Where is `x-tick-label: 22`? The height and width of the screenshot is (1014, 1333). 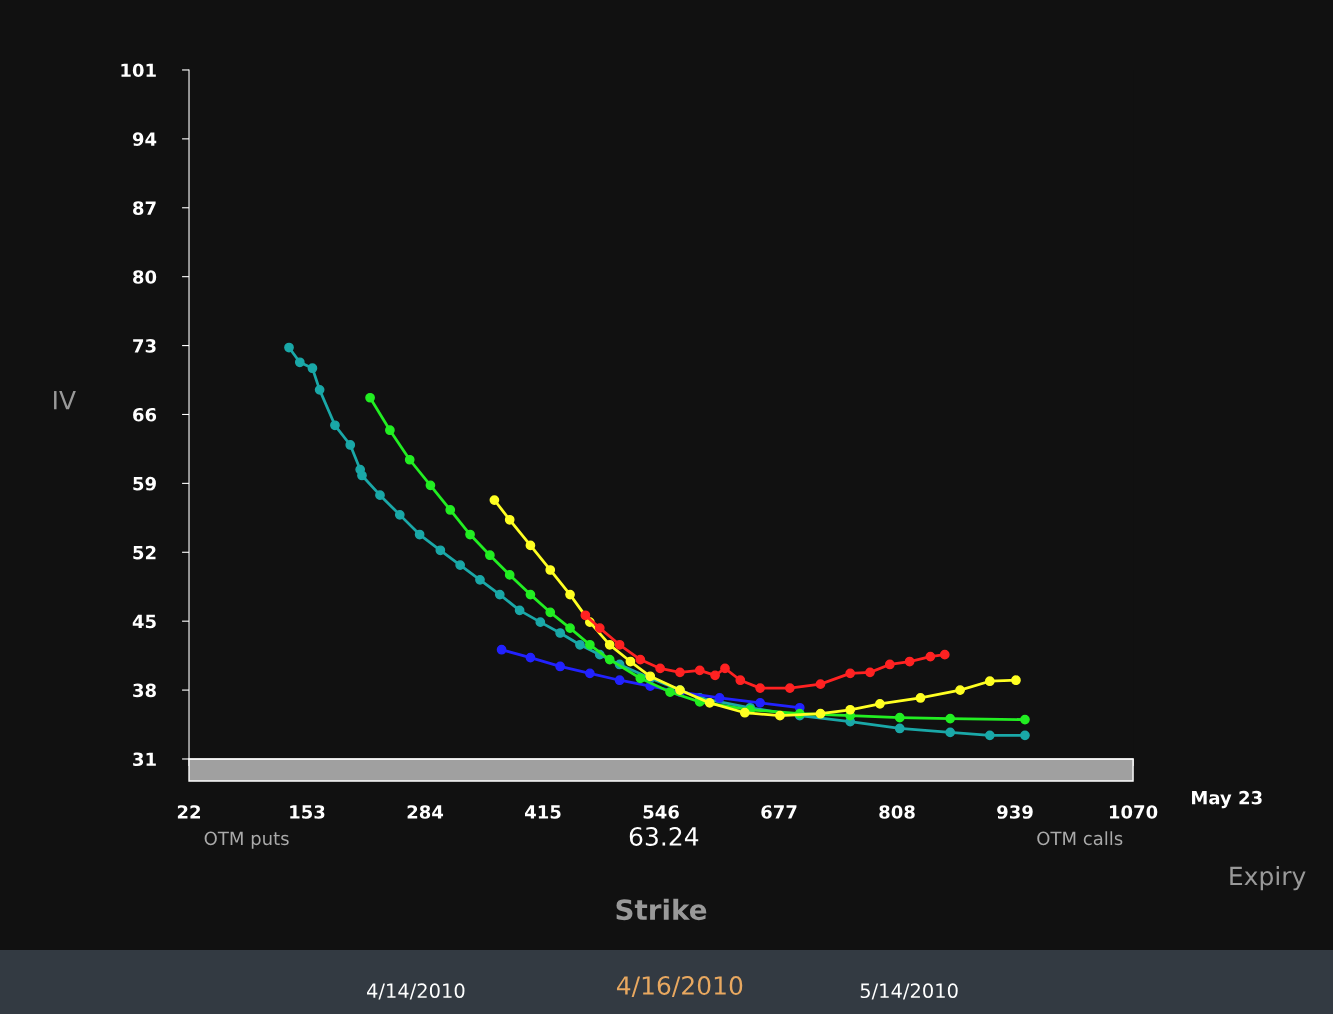
x-tick-label: 22 is located at coordinates (189, 812).